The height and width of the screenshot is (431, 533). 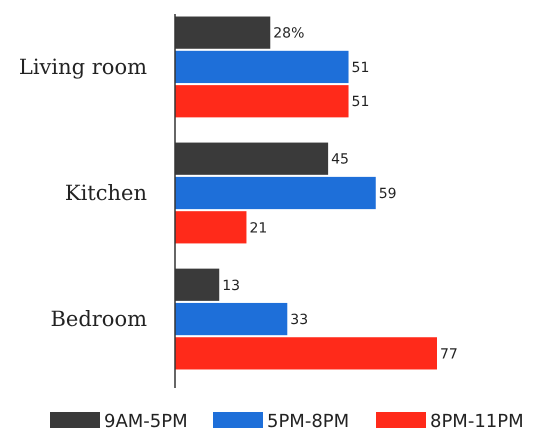 What do you see at coordinates (308, 421) in the screenshot?
I see `legend-label: 5PM-8PM` at bounding box center [308, 421].